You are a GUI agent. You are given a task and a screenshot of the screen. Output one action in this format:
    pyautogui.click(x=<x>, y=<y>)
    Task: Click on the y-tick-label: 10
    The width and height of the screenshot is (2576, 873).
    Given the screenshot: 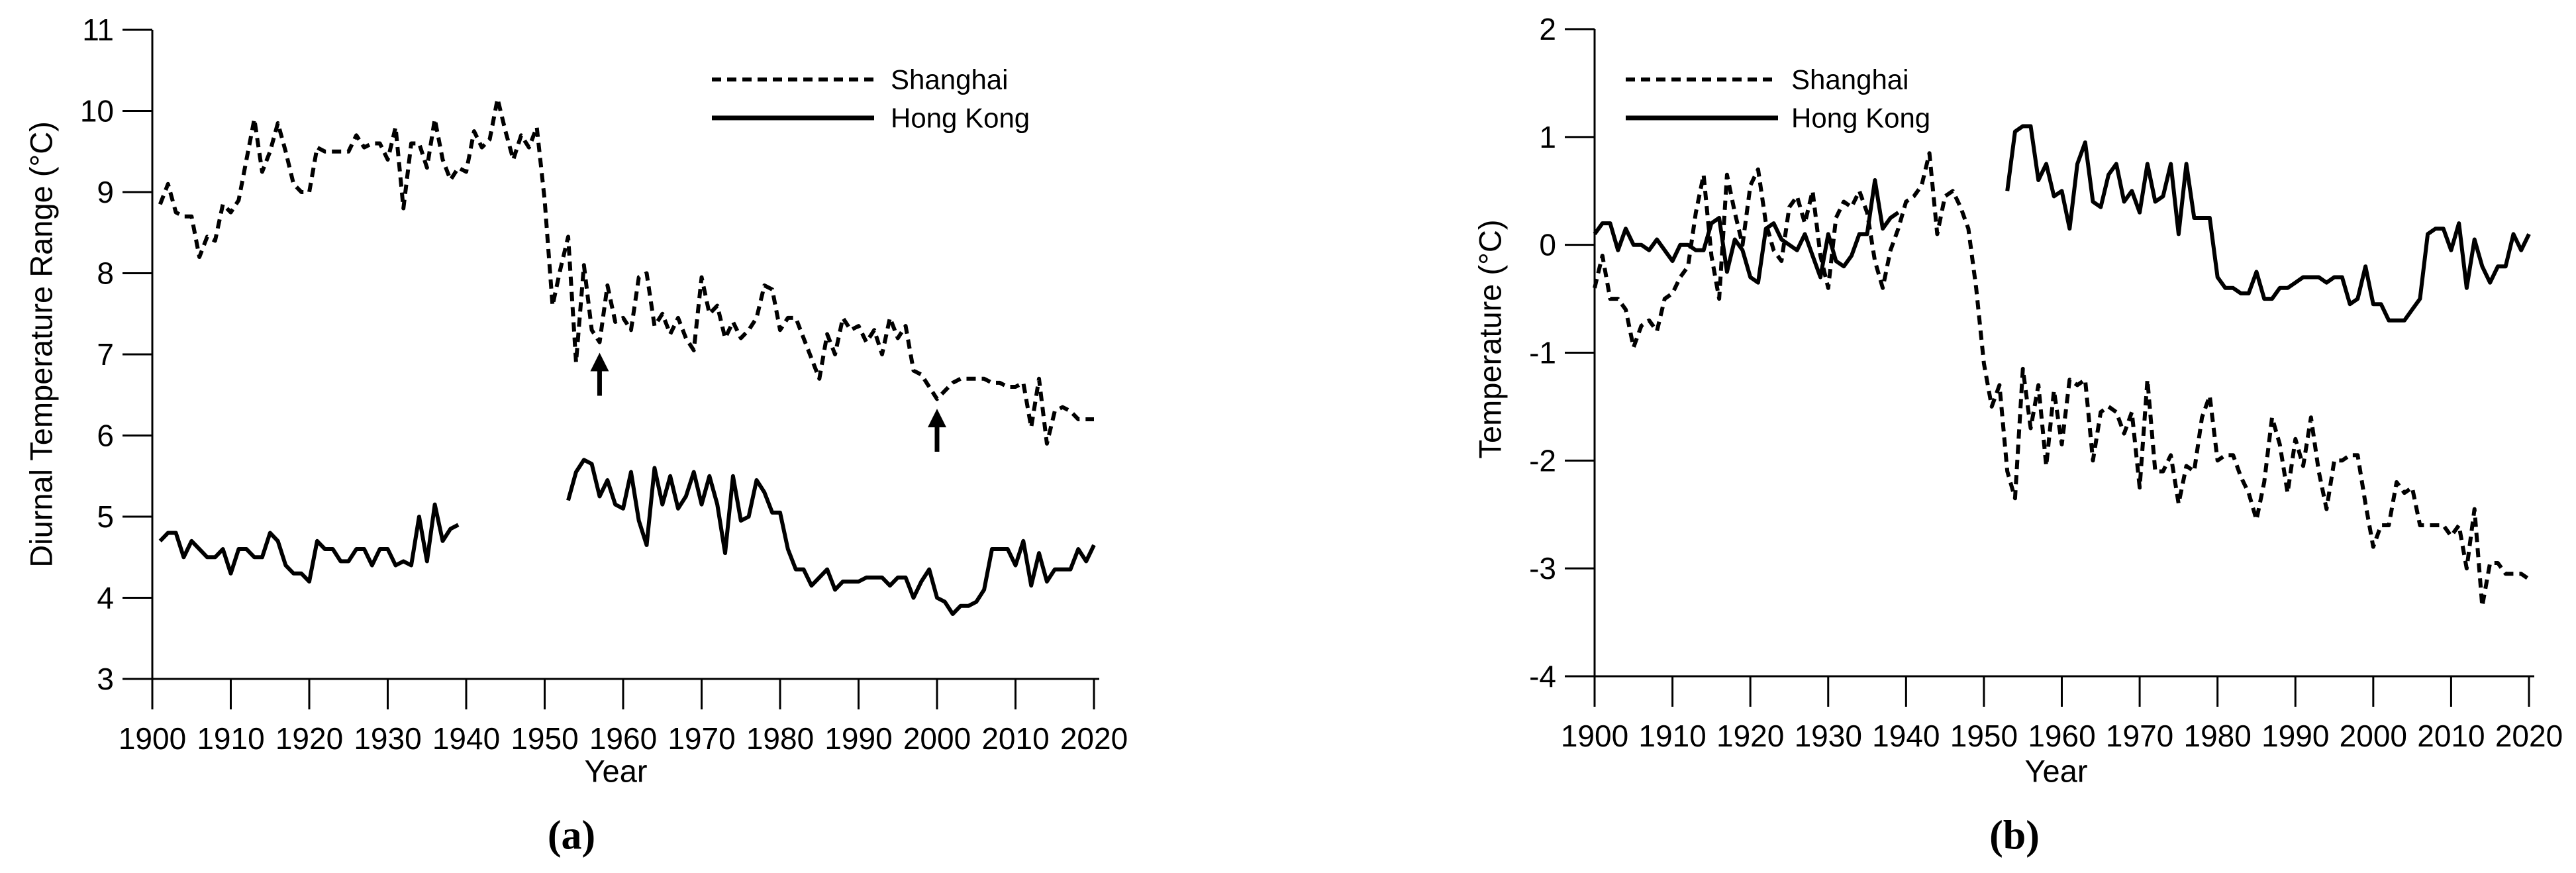 What is the action you would take?
    pyautogui.click(x=97, y=111)
    